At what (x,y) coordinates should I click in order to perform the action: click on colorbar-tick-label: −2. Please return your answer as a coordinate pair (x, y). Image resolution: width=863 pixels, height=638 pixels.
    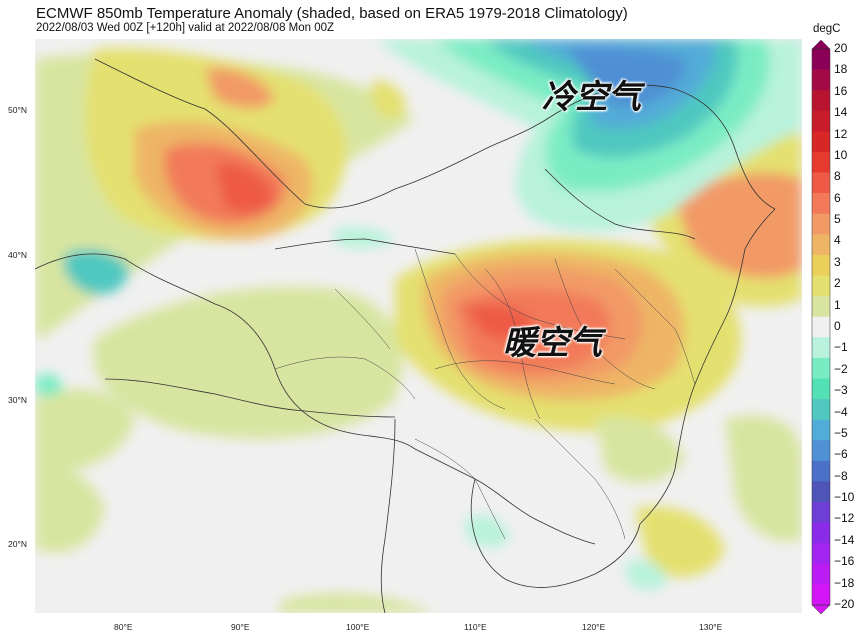
    Looking at the image, I should click on (841, 369).